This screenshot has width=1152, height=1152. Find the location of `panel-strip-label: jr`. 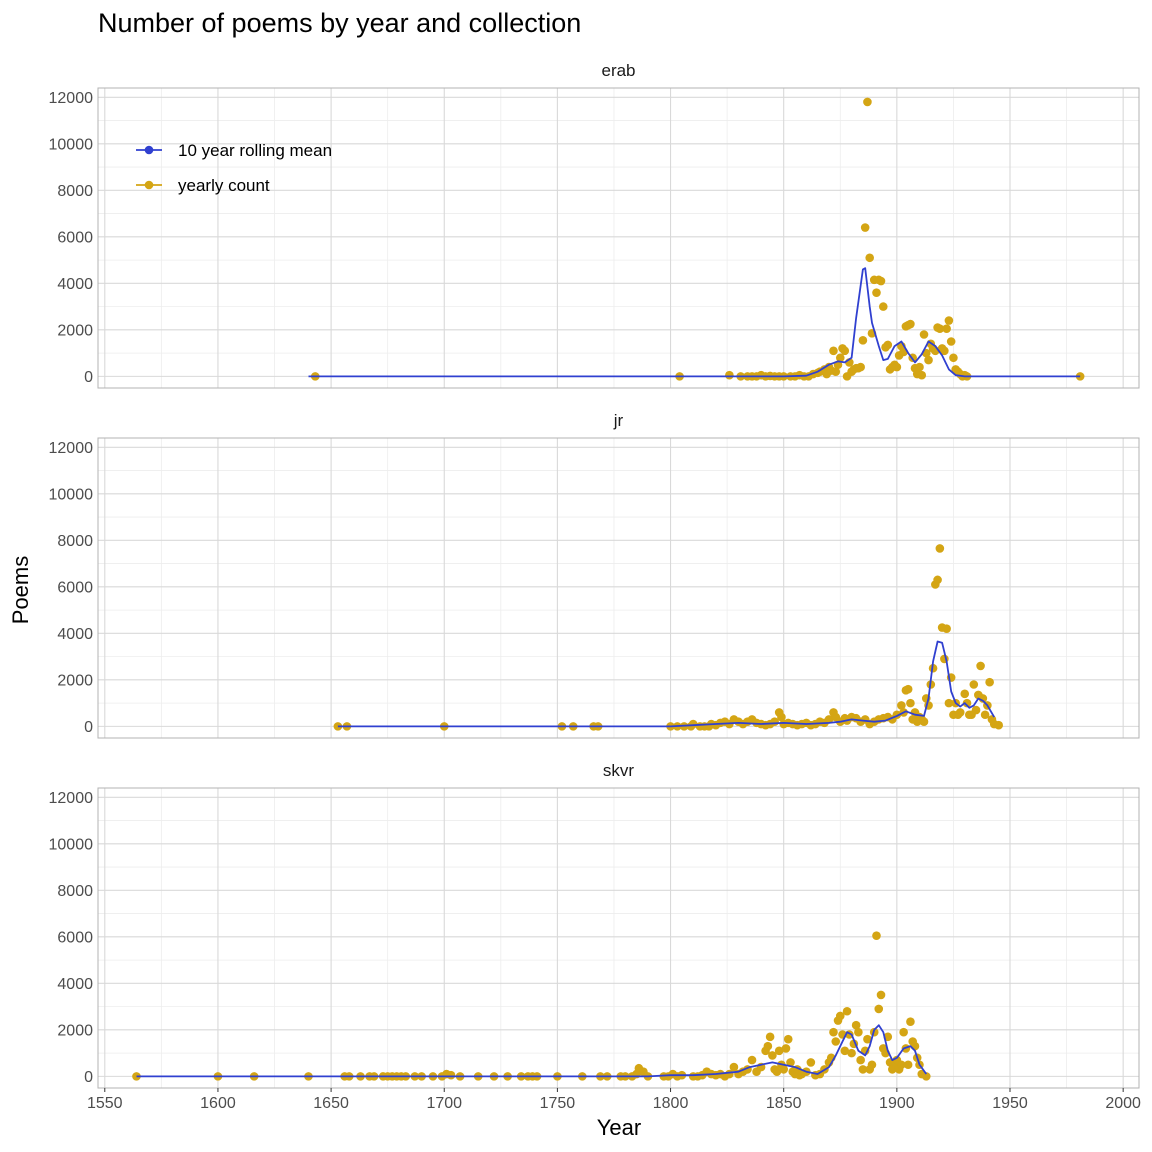

panel-strip-label: jr is located at coordinates (618, 420).